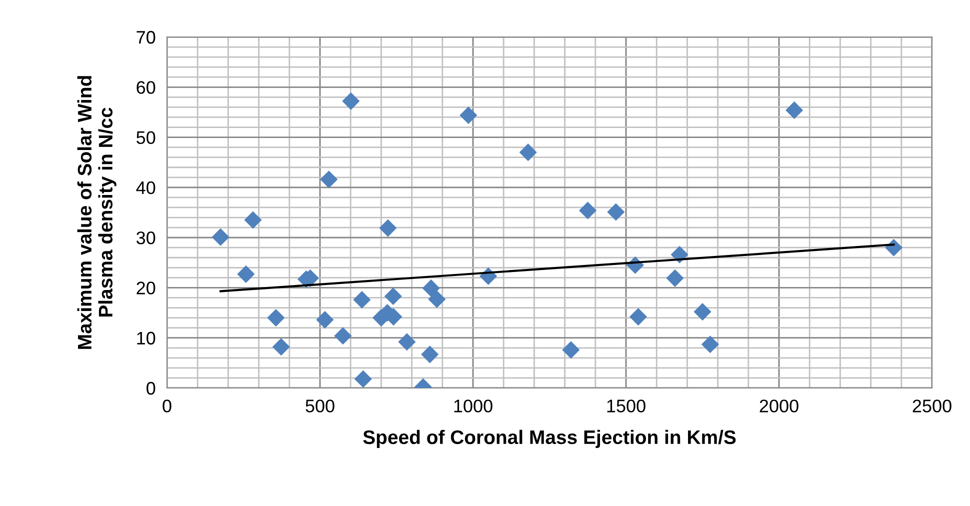  I want to click on y-tick-label: 40, so click(146, 187).